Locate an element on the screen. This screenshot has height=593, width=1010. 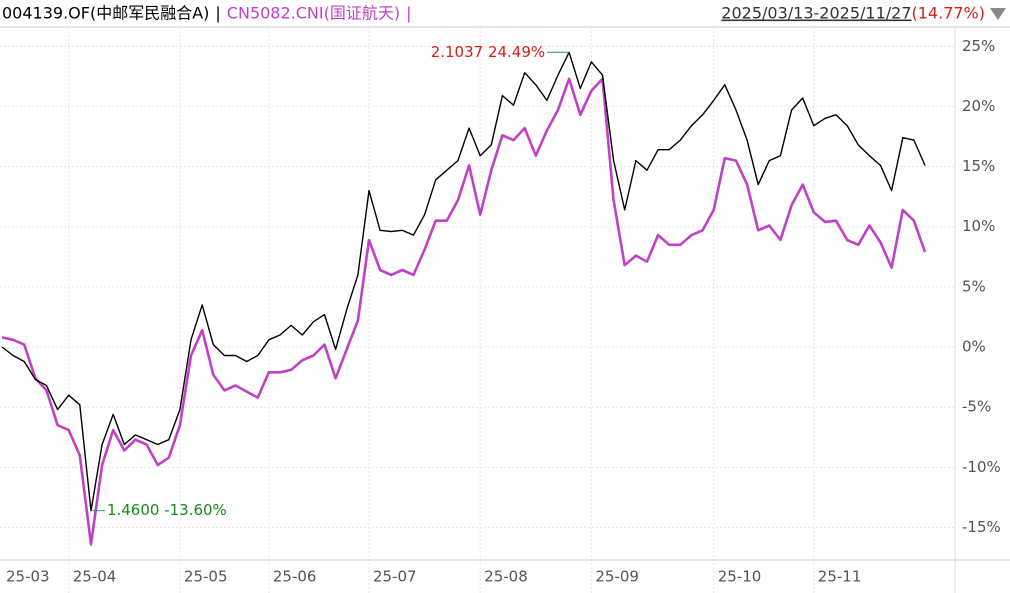
dropdown-arrow is located at coordinates (998, 14).